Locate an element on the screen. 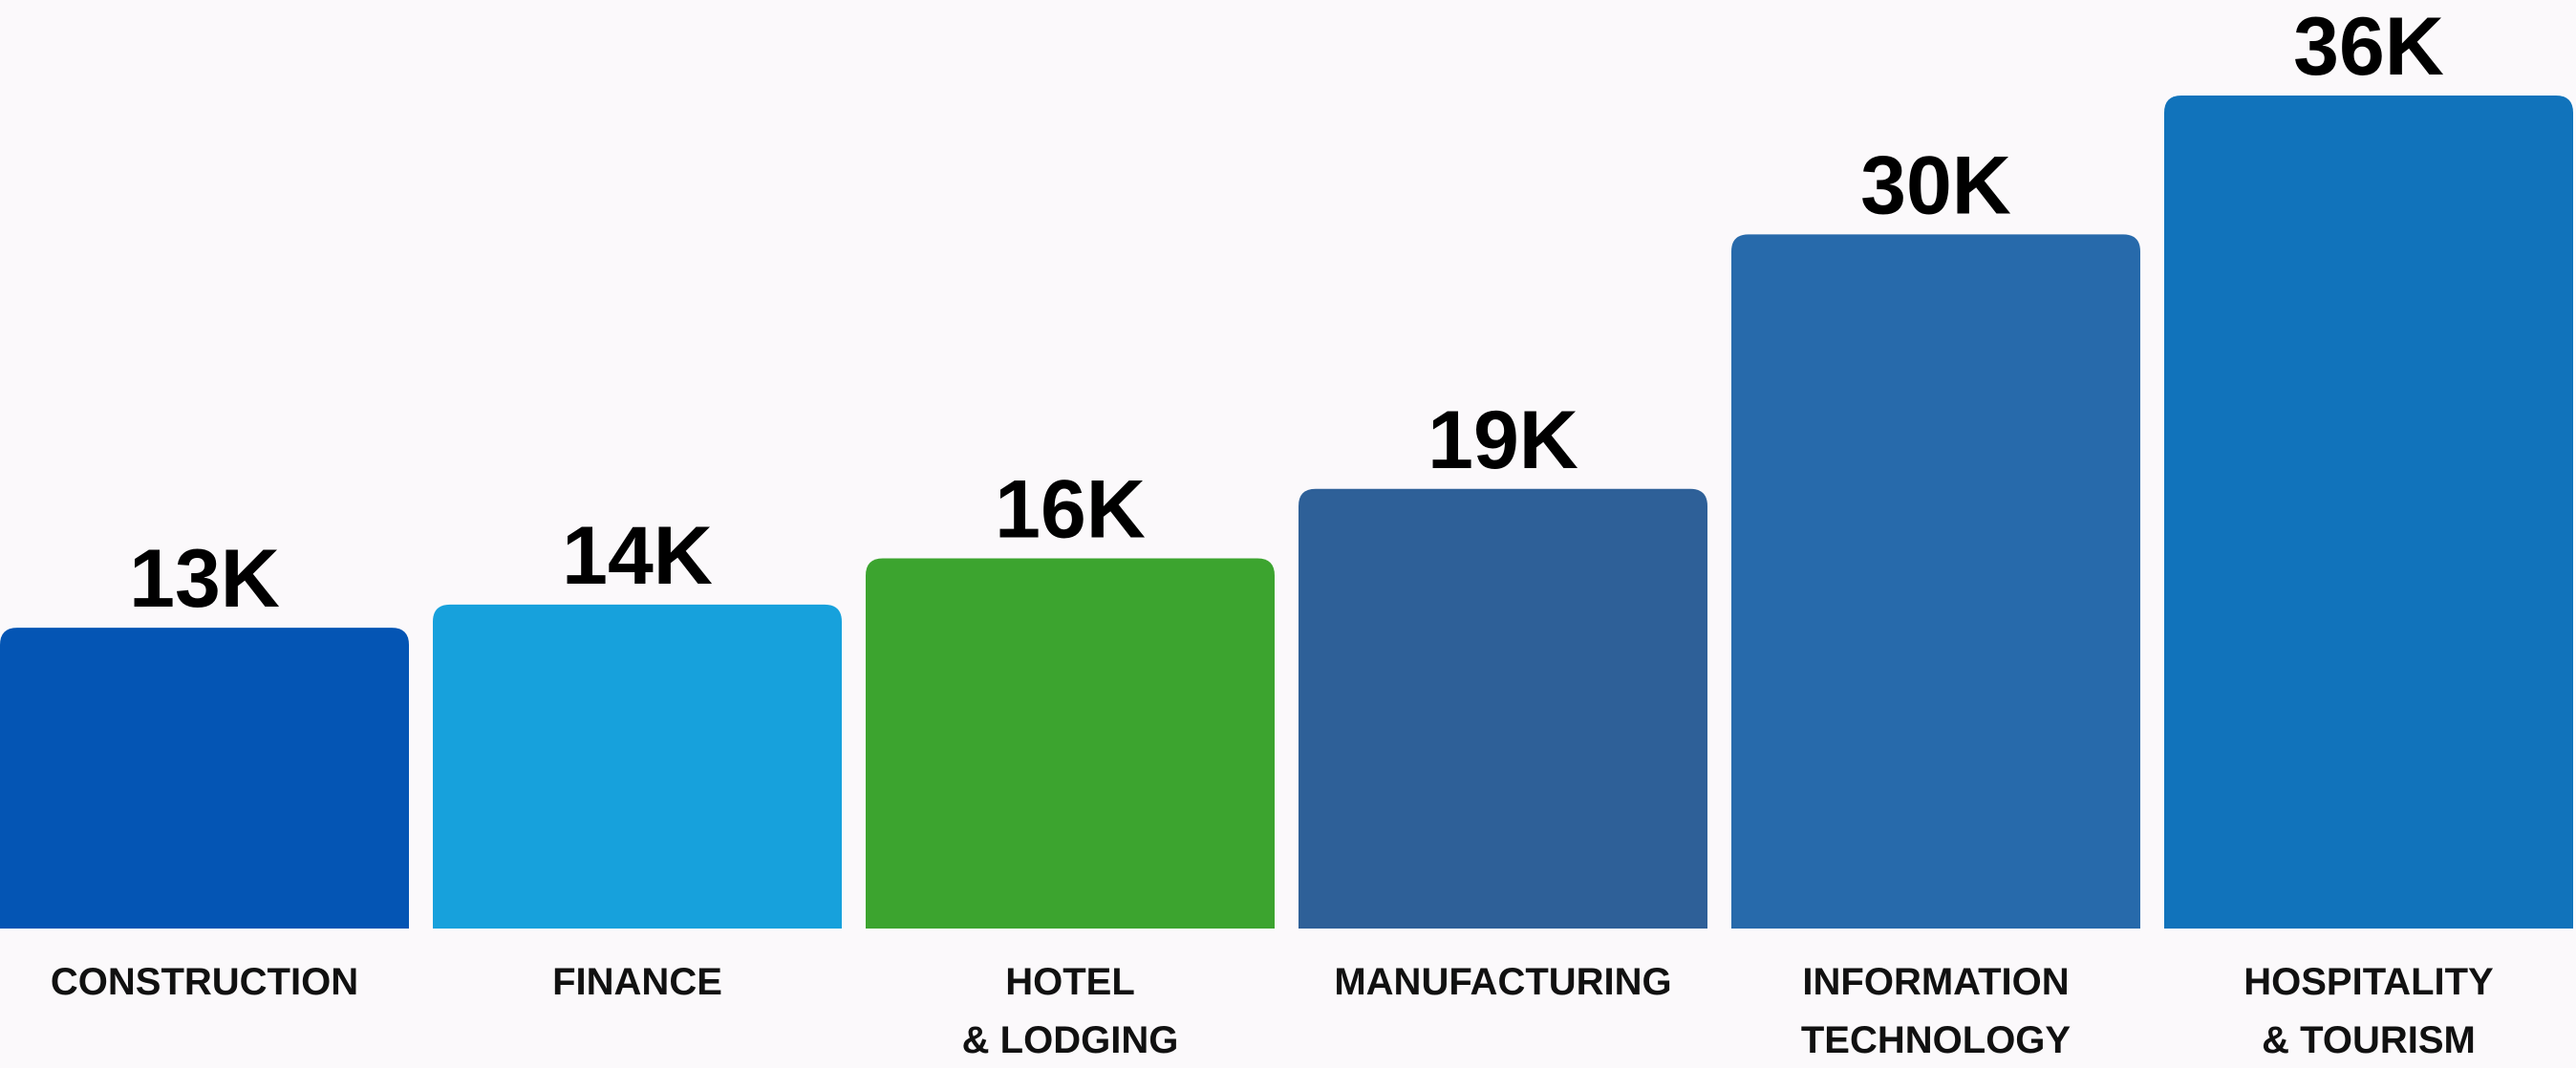 The height and width of the screenshot is (1068, 2576). category-label-3: MANUFACTURING is located at coordinates (1502, 982).